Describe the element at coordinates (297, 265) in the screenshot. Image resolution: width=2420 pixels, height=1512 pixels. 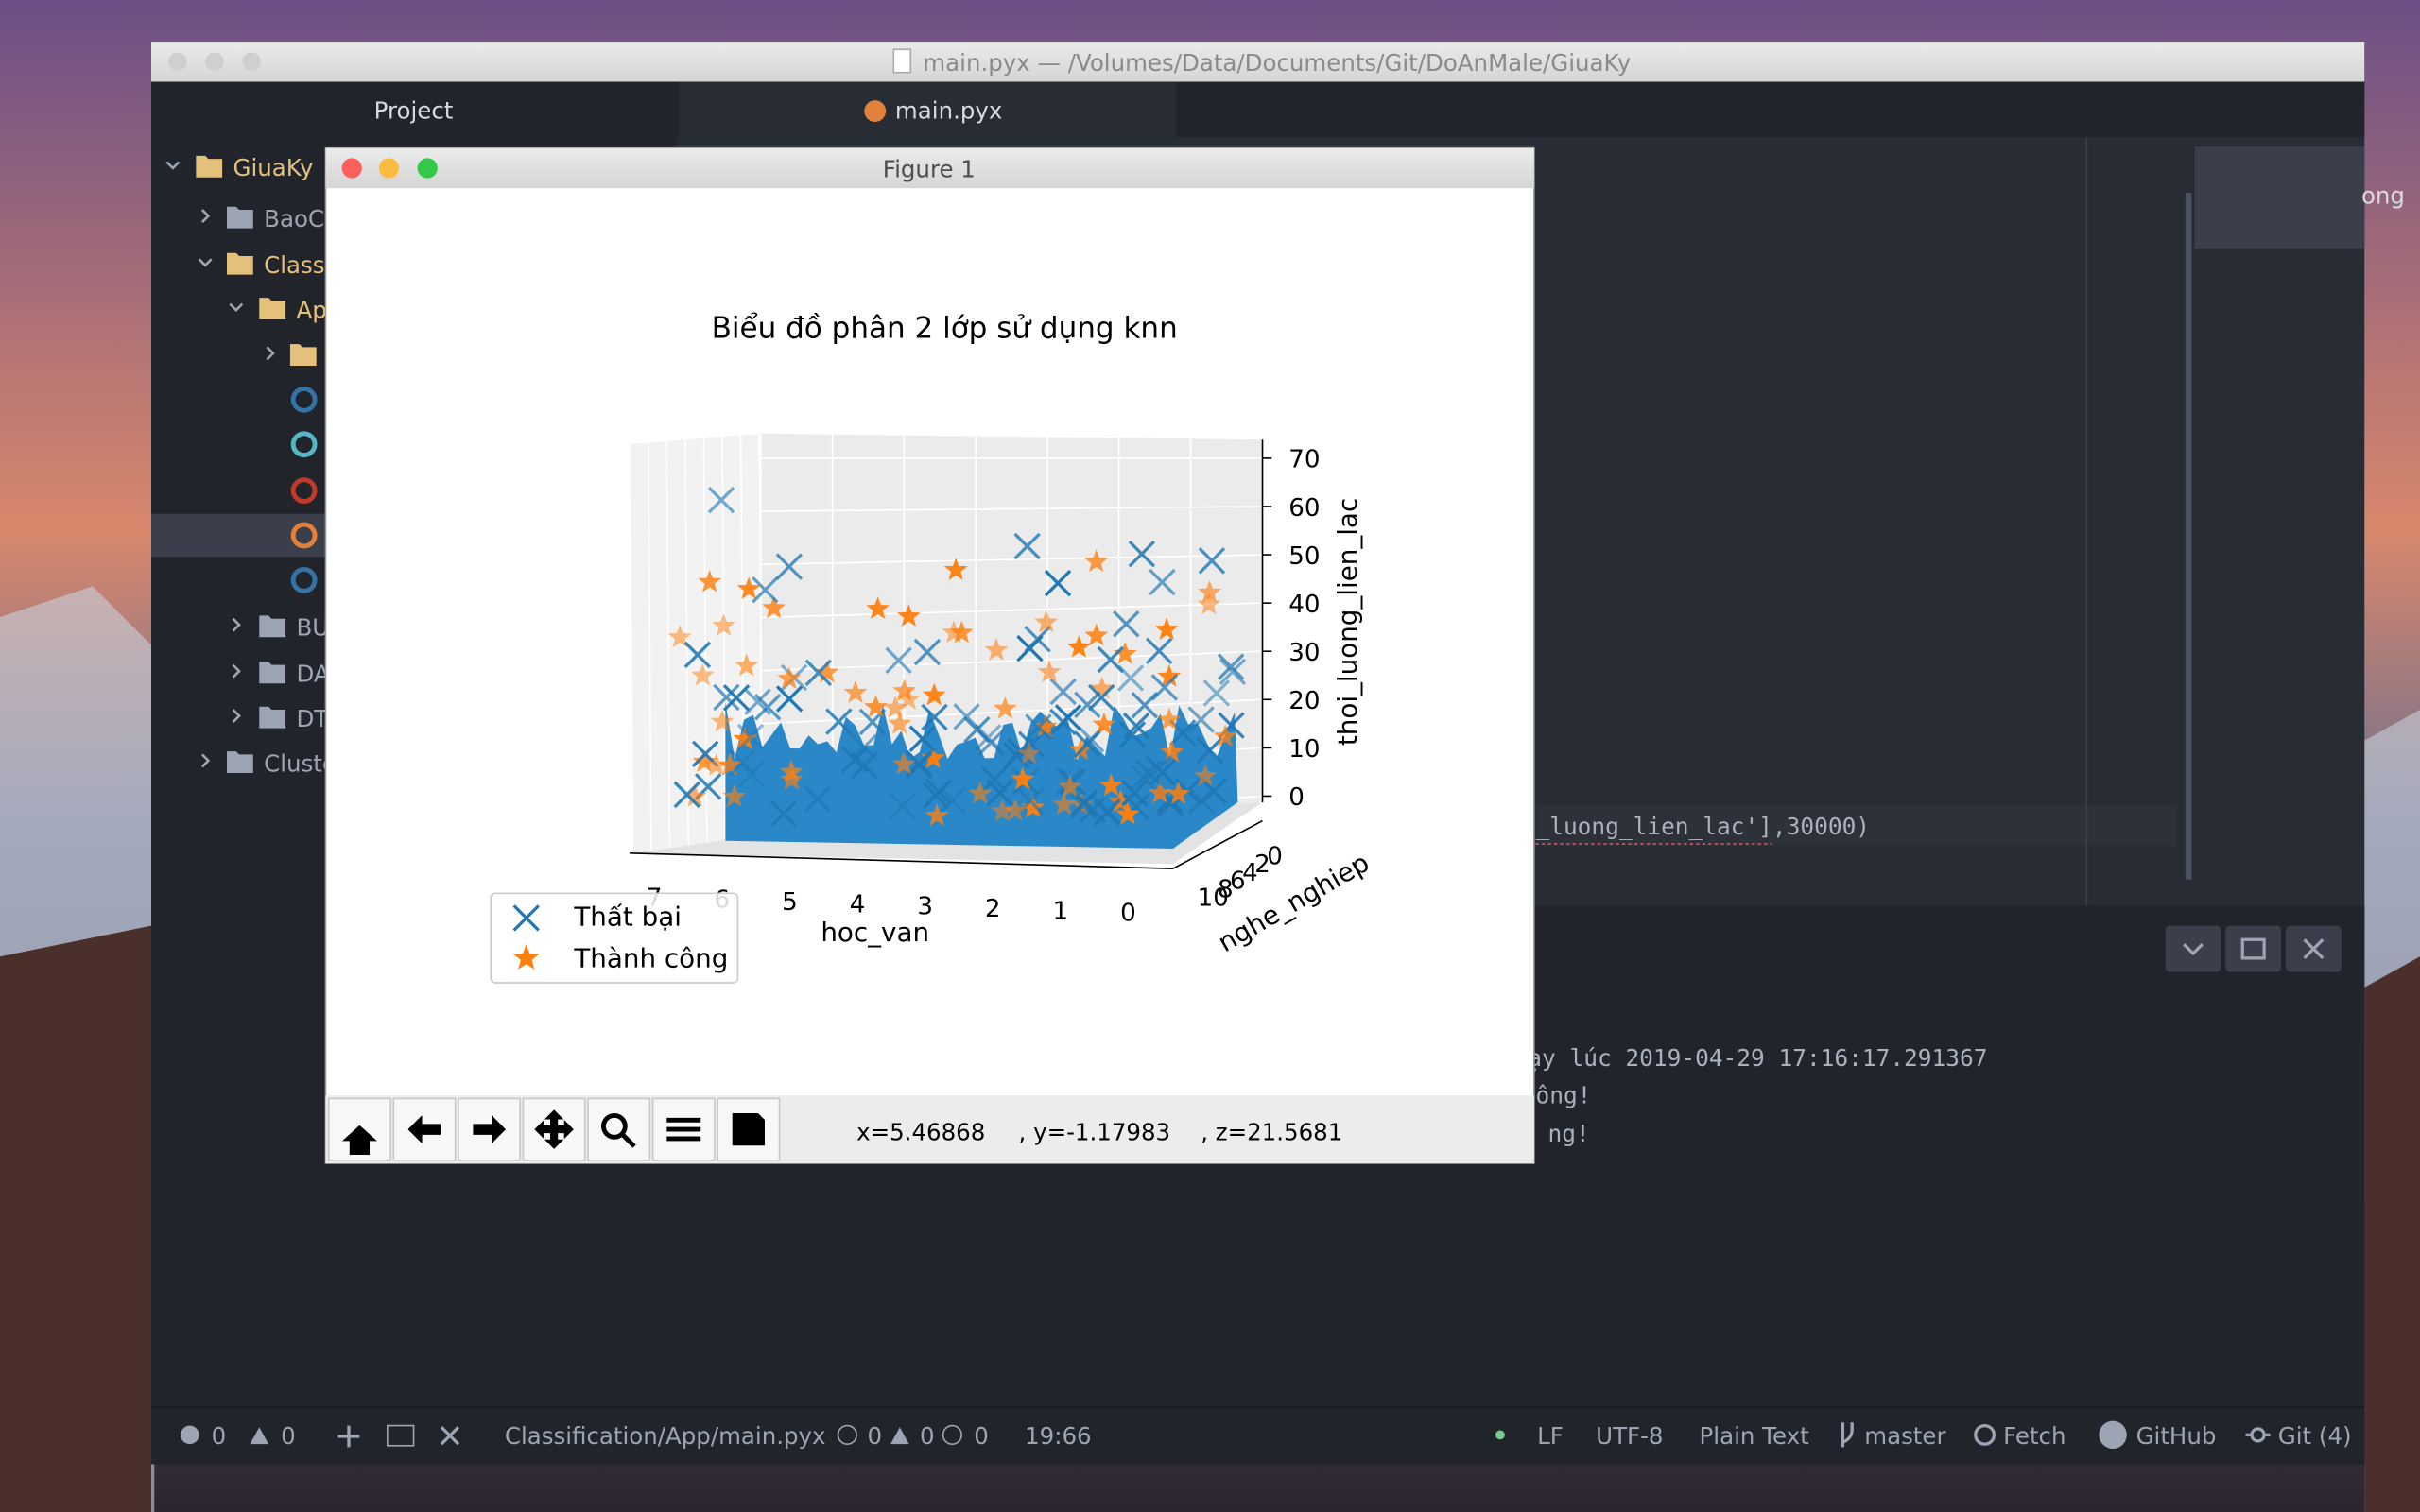
I see `tree-item: Classi` at that location.